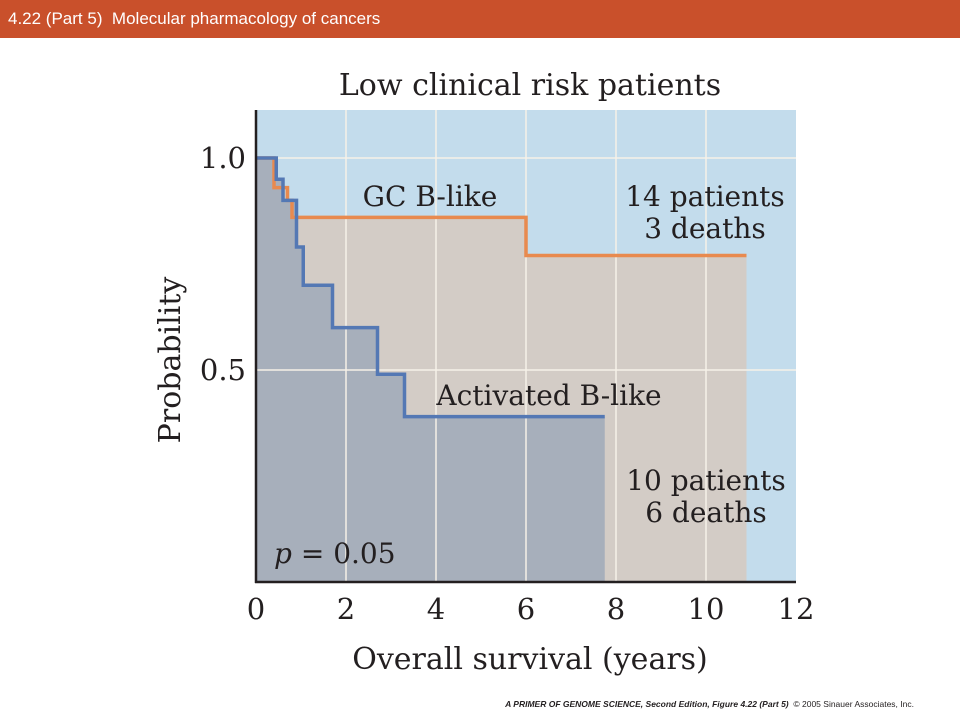 This screenshot has width=960, height=720. I want to click on header-bar, so click(480, 19).